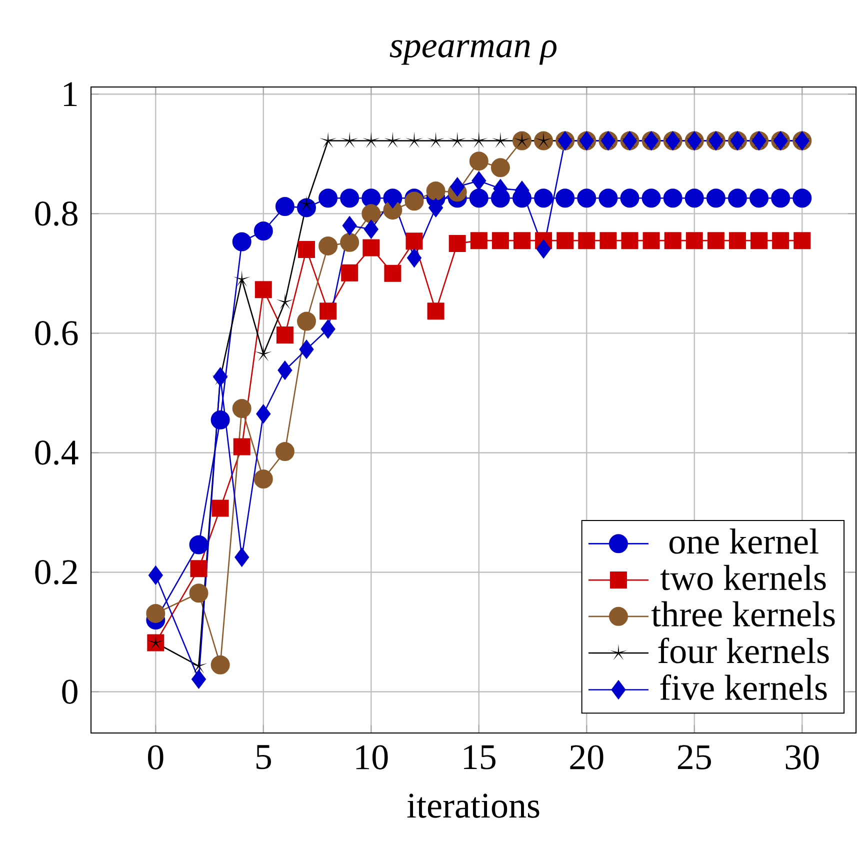  I want to click on y-tick-label: 0.8, so click(56, 213).